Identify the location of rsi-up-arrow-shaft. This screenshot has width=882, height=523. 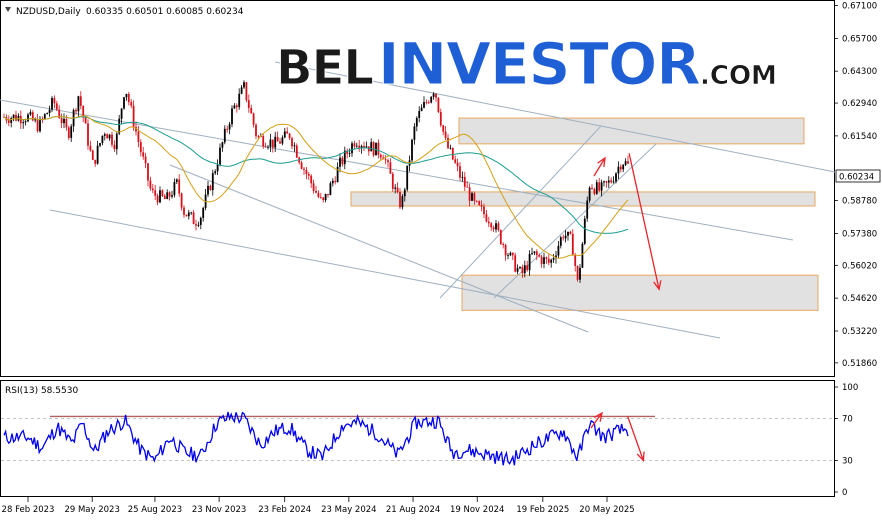
(596, 420).